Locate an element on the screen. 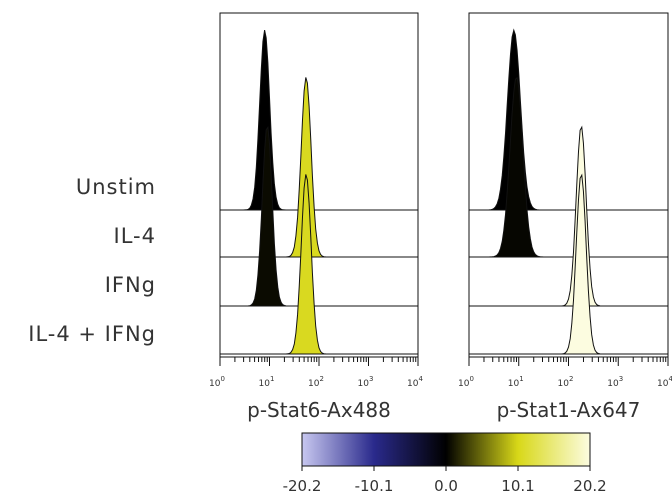  x-tick-label-panel2: 10¹ is located at coordinates (516, 382).